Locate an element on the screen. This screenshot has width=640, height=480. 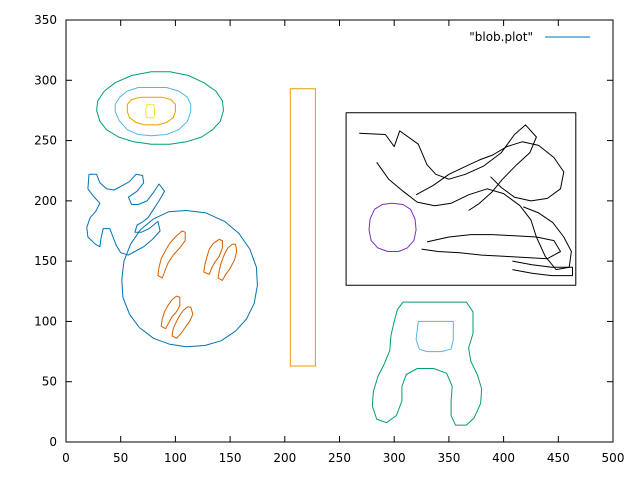
x-tick-label: 100 is located at coordinates (175, 458).